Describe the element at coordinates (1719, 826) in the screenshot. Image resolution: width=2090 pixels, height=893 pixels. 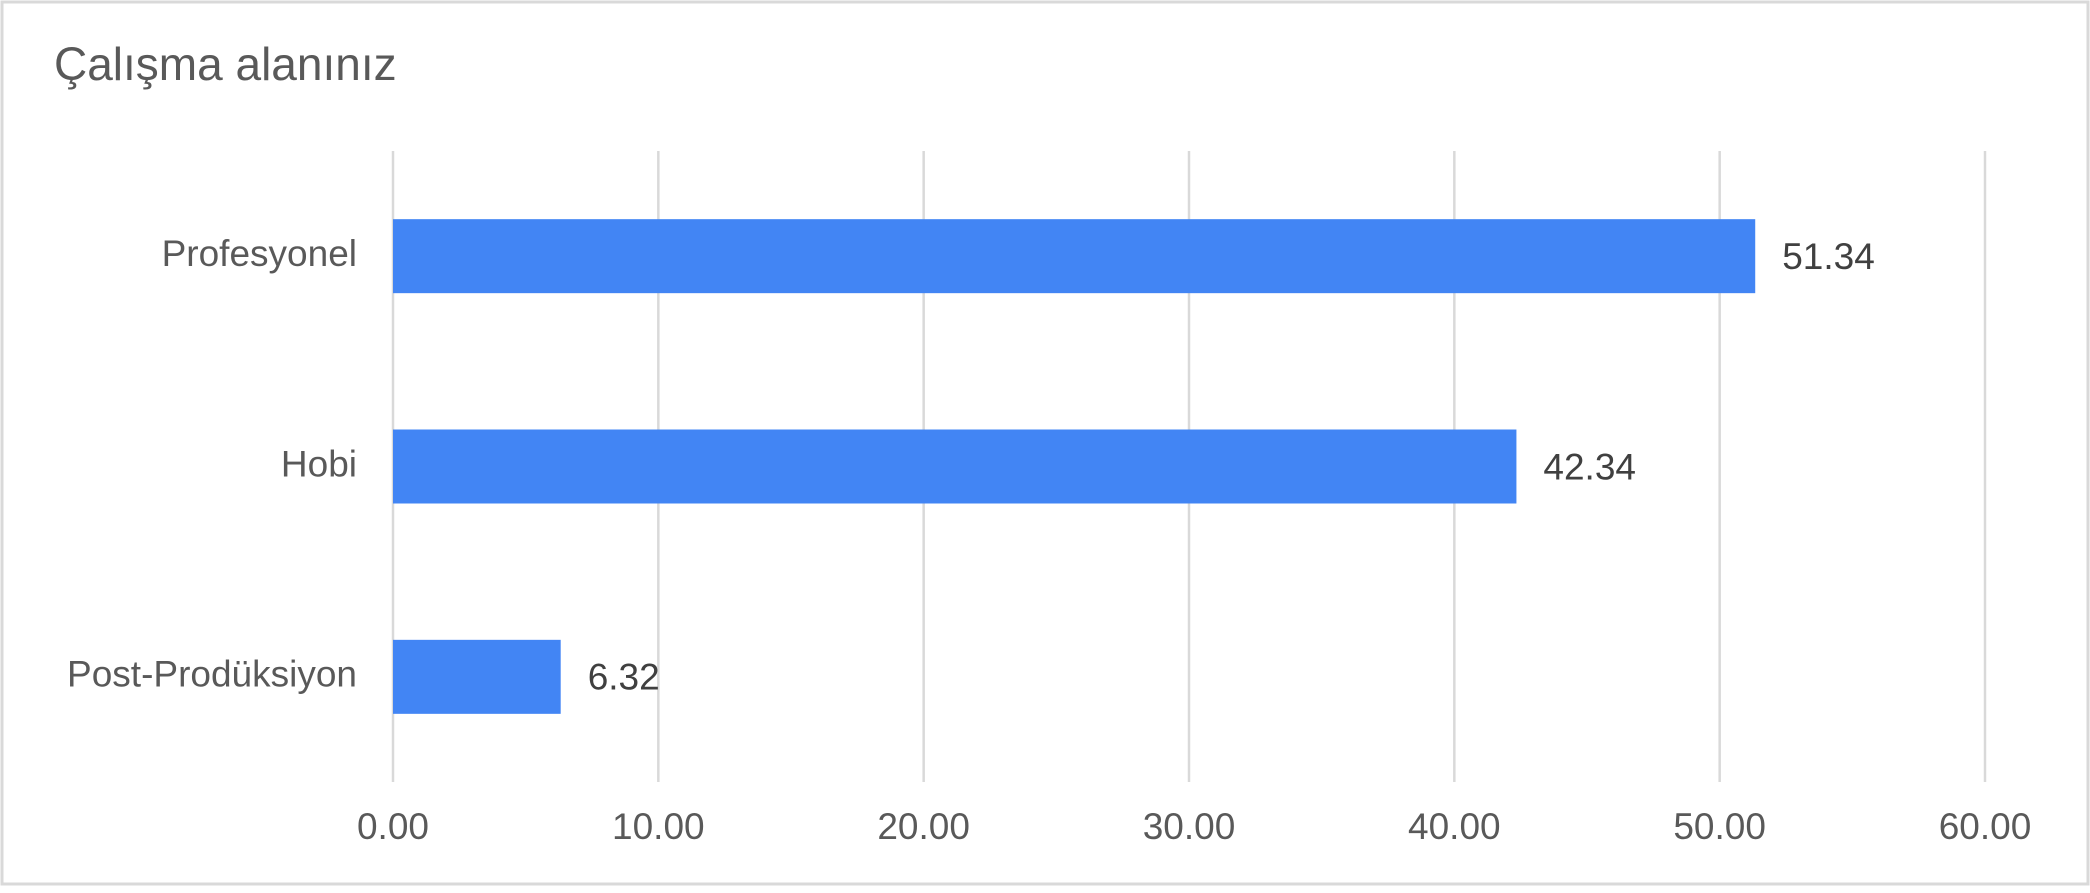
I see `x-tick-label: 50.00` at that location.